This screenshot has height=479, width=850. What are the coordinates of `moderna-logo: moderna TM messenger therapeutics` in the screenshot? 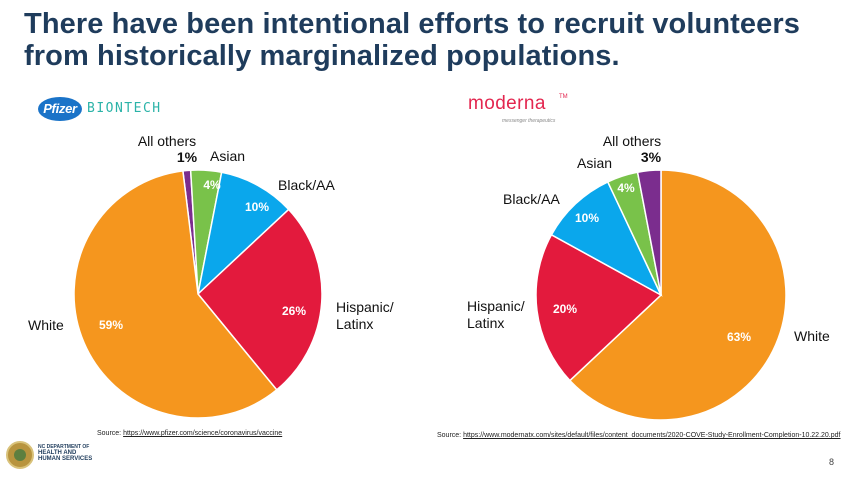 It's located at (518, 110).